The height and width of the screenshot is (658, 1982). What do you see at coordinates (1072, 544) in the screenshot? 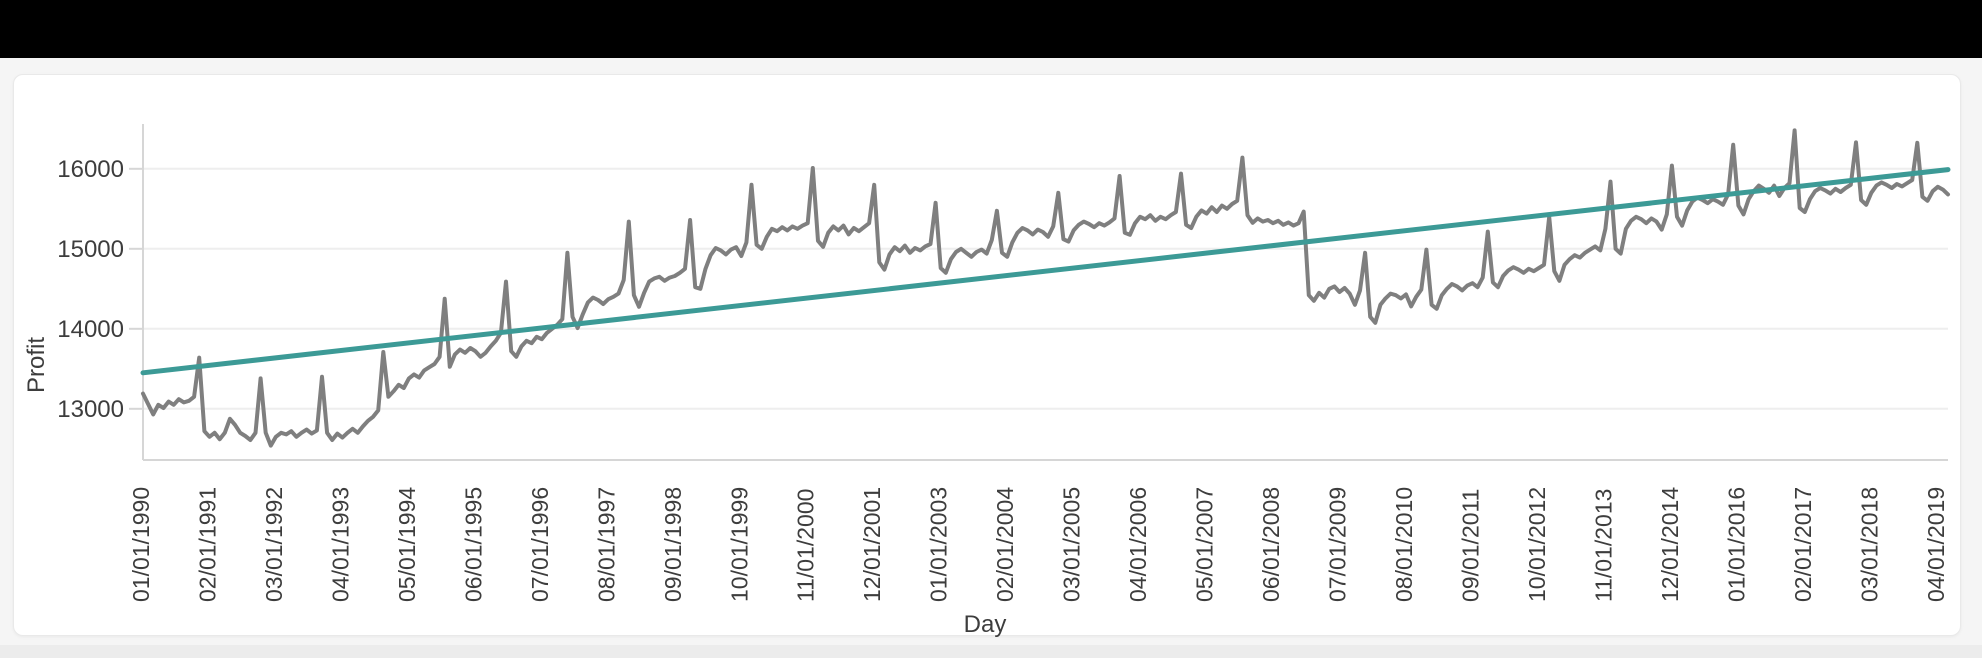
I see `x-tick-label: 03/01/2005` at bounding box center [1072, 544].